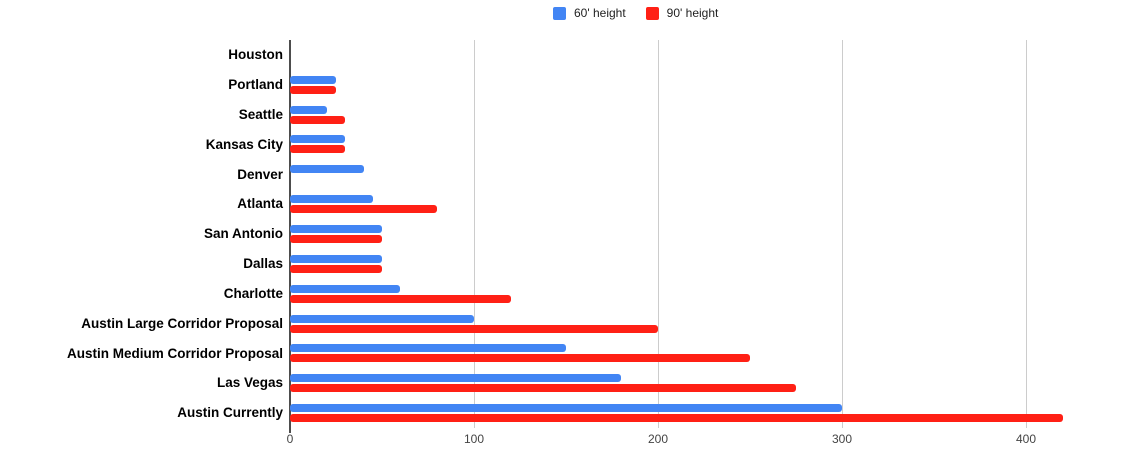 This screenshot has width=1128, height=469. I want to click on chart-row: Atlanta, so click(564, 204).